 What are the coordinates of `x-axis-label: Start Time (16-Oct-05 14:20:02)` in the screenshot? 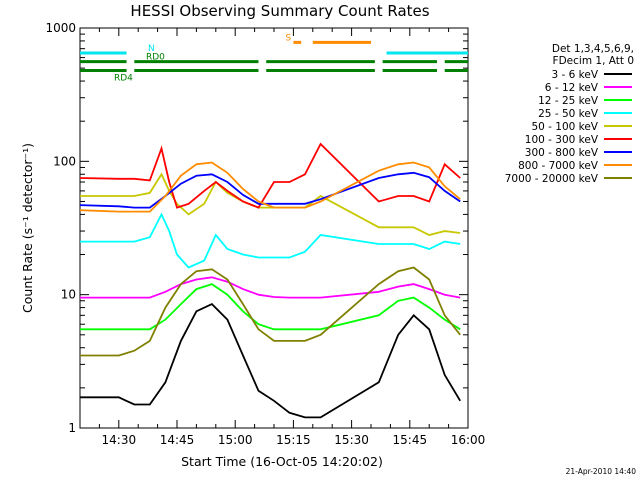 It's located at (282, 461).